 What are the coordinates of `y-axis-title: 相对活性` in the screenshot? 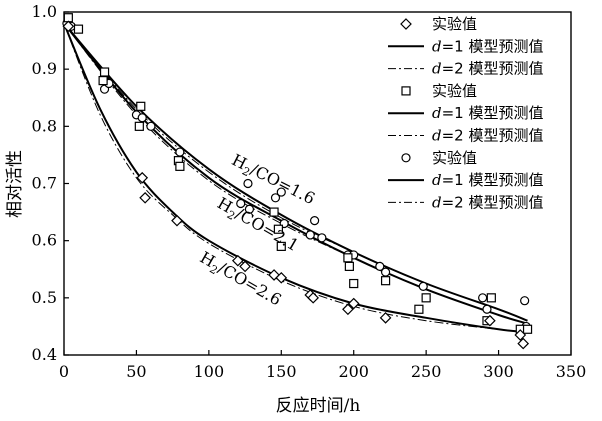 It's located at (15, 184).